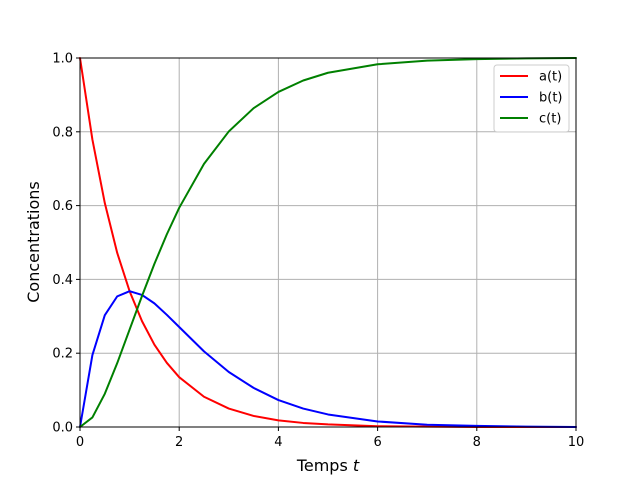 The width and height of the screenshot is (640, 480). I want to click on y-tick-label: 0.8, so click(62, 132).